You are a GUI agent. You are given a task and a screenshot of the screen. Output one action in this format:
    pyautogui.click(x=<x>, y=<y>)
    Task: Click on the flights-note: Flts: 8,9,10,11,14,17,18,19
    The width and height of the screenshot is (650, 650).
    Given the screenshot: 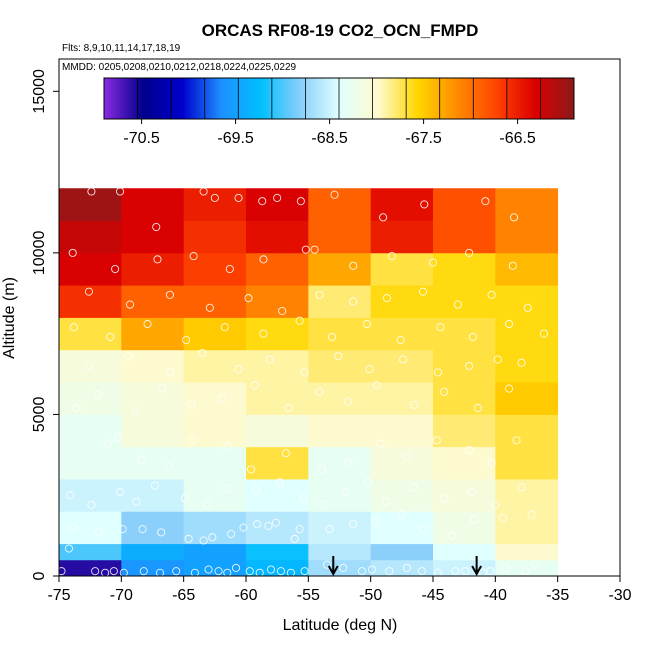 What is the action you would take?
    pyautogui.click(x=121, y=48)
    